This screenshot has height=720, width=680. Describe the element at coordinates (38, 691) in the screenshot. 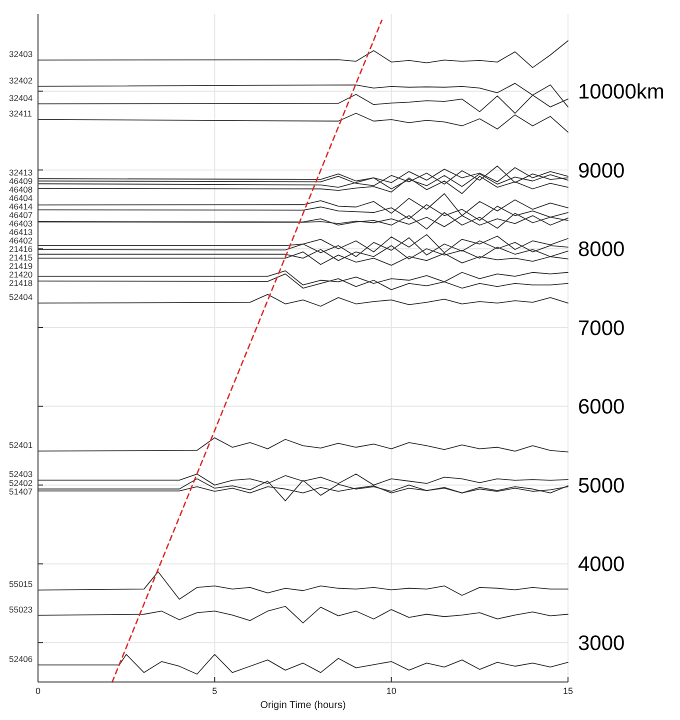

I see `x-tick-label: 0` at that location.